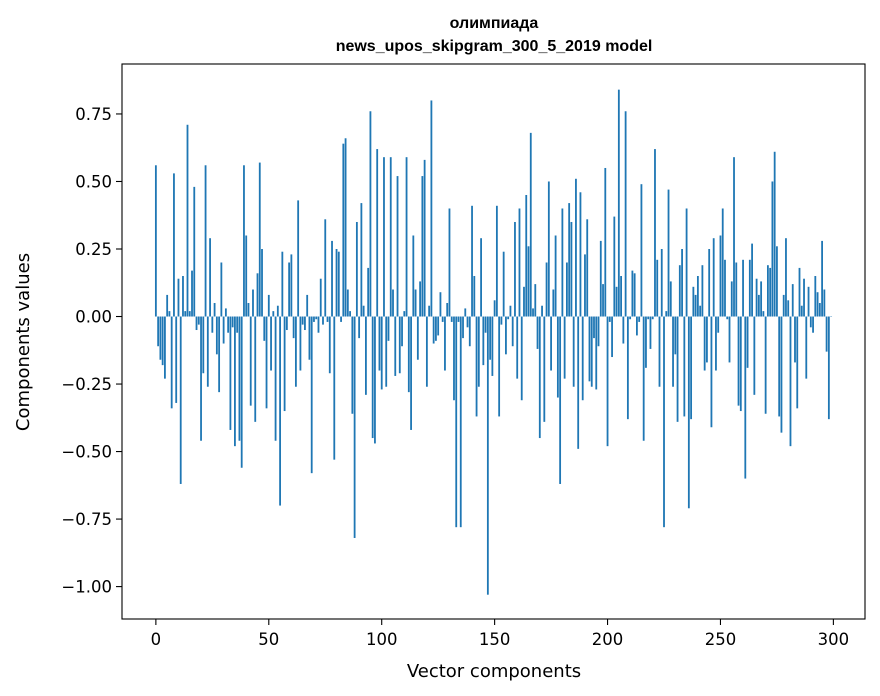 The width and height of the screenshot is (880, 696). I want to click on x-ticks: 0 50 100 150 200 250 300, so click(500, 634).